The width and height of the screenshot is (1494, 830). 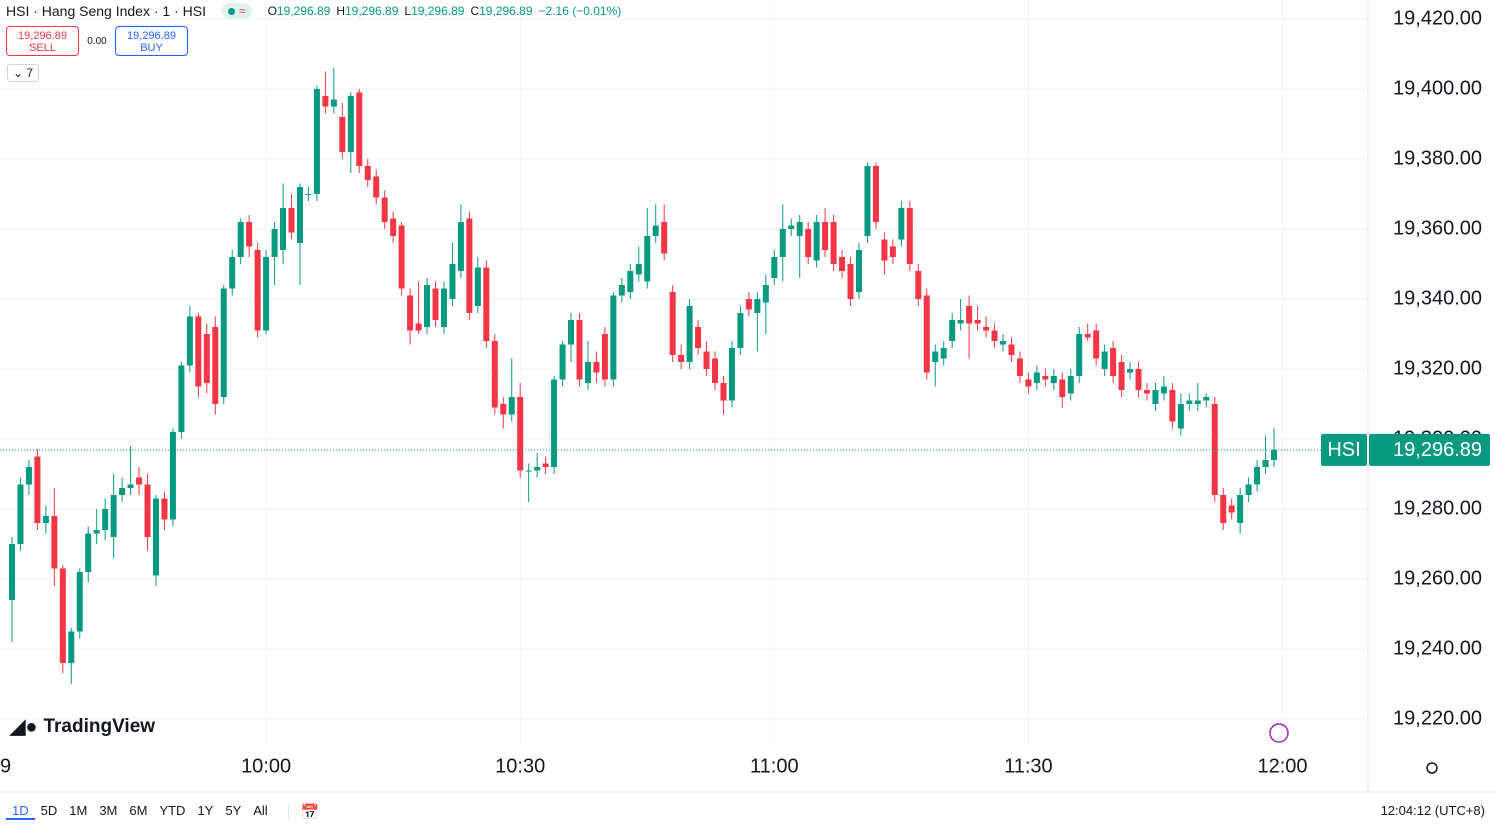 I want to click on range-buttons: 1D 5D 1M 3M 6M YTD 1Y 5Y All, so click(x=140, y=811).